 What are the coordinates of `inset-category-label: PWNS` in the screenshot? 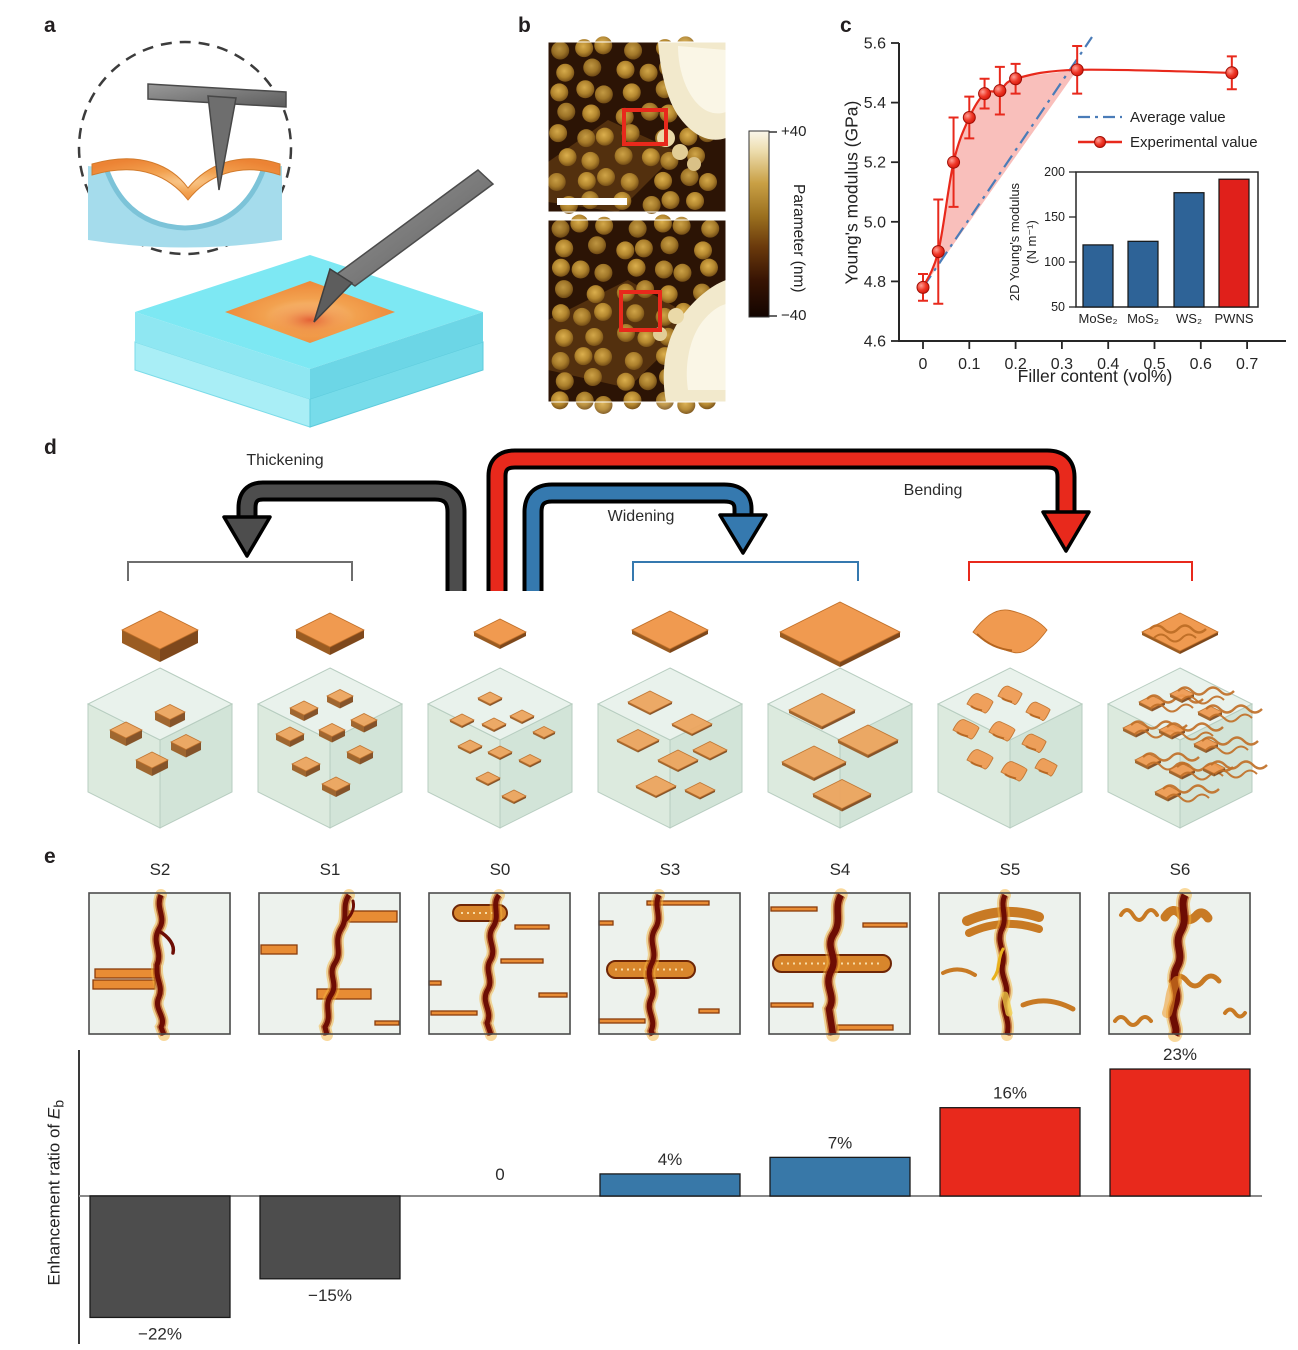 It's located at (1234, 318).